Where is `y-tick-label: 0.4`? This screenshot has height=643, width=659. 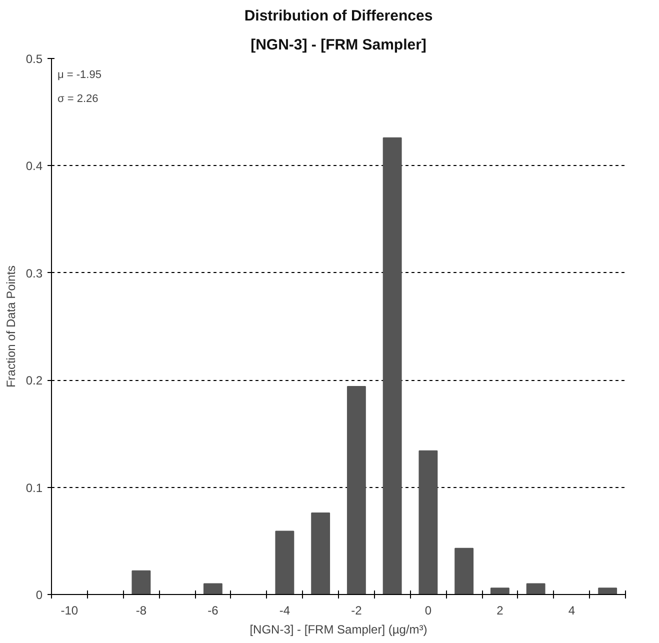
y-tick-label: 0.4 is located at coordinates (34, 166).